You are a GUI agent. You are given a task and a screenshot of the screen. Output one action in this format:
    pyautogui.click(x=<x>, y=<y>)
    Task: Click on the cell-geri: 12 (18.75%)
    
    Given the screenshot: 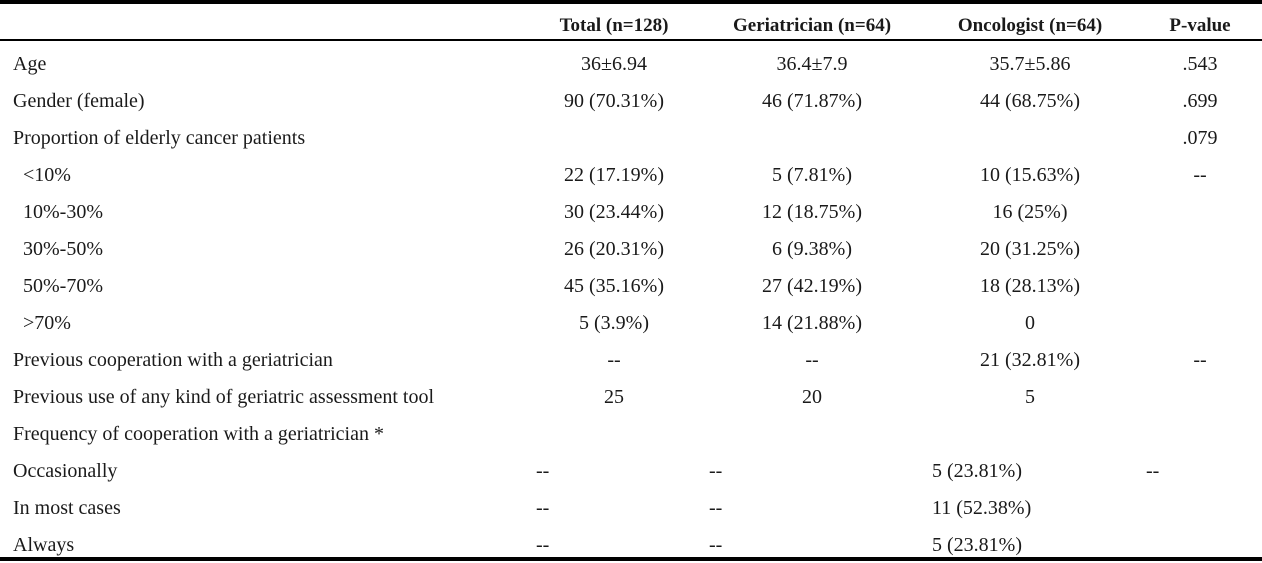 What is the action you would take?
    pyautogui.click(x=812, y=212)
    